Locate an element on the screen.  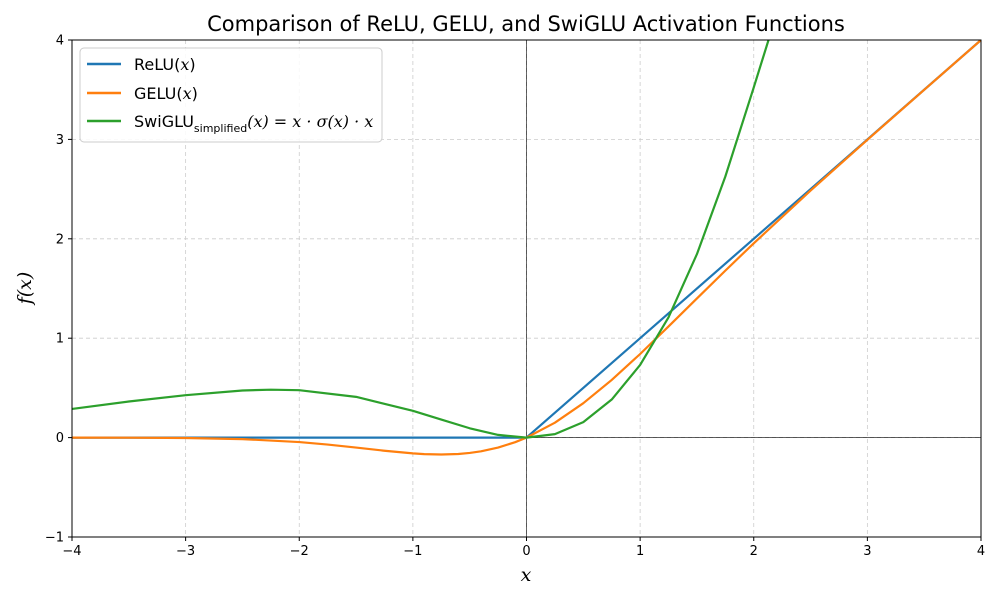
y-tick-label: 1 is located at coordinates (60, 339).